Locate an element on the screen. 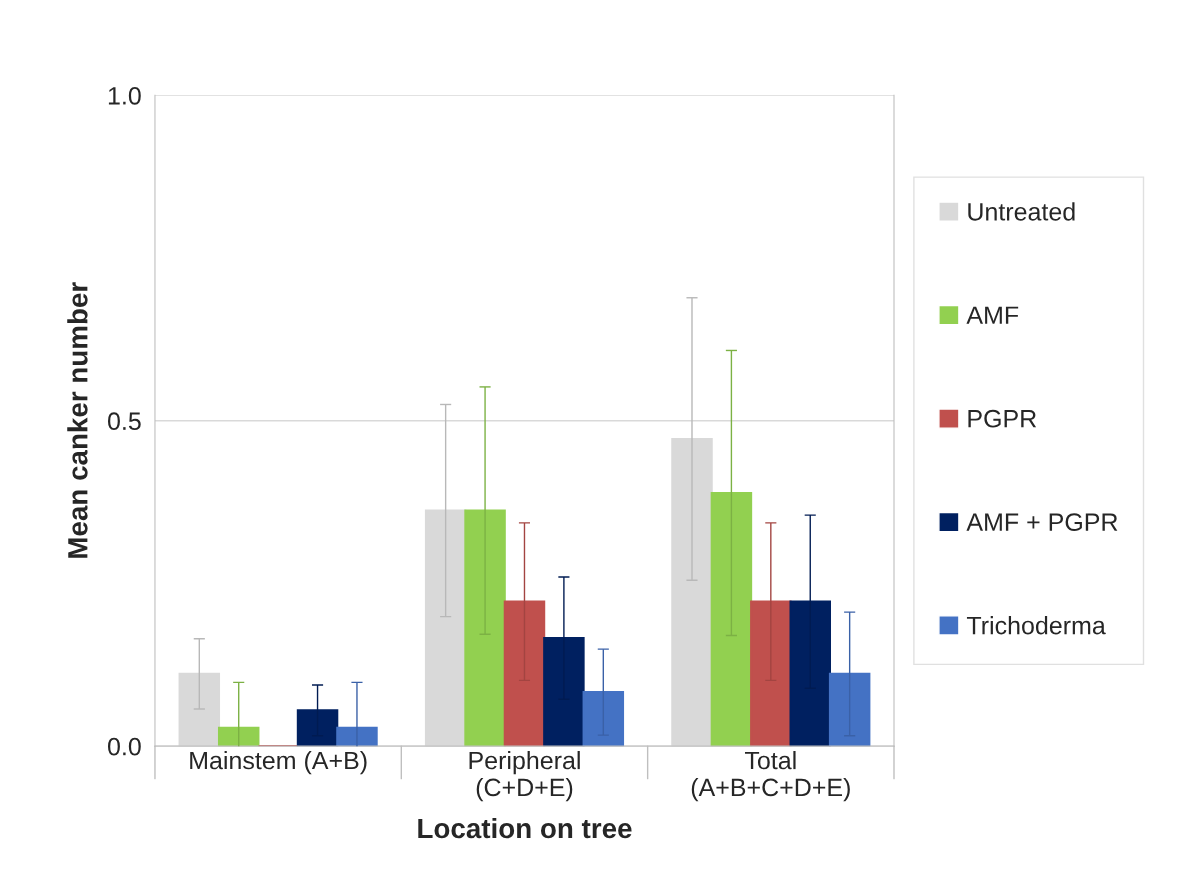 The height and width of the screenshot is (883, 1192). x-tick-label: Peripheral (C+D+E) is located at coordinates (524, 776).